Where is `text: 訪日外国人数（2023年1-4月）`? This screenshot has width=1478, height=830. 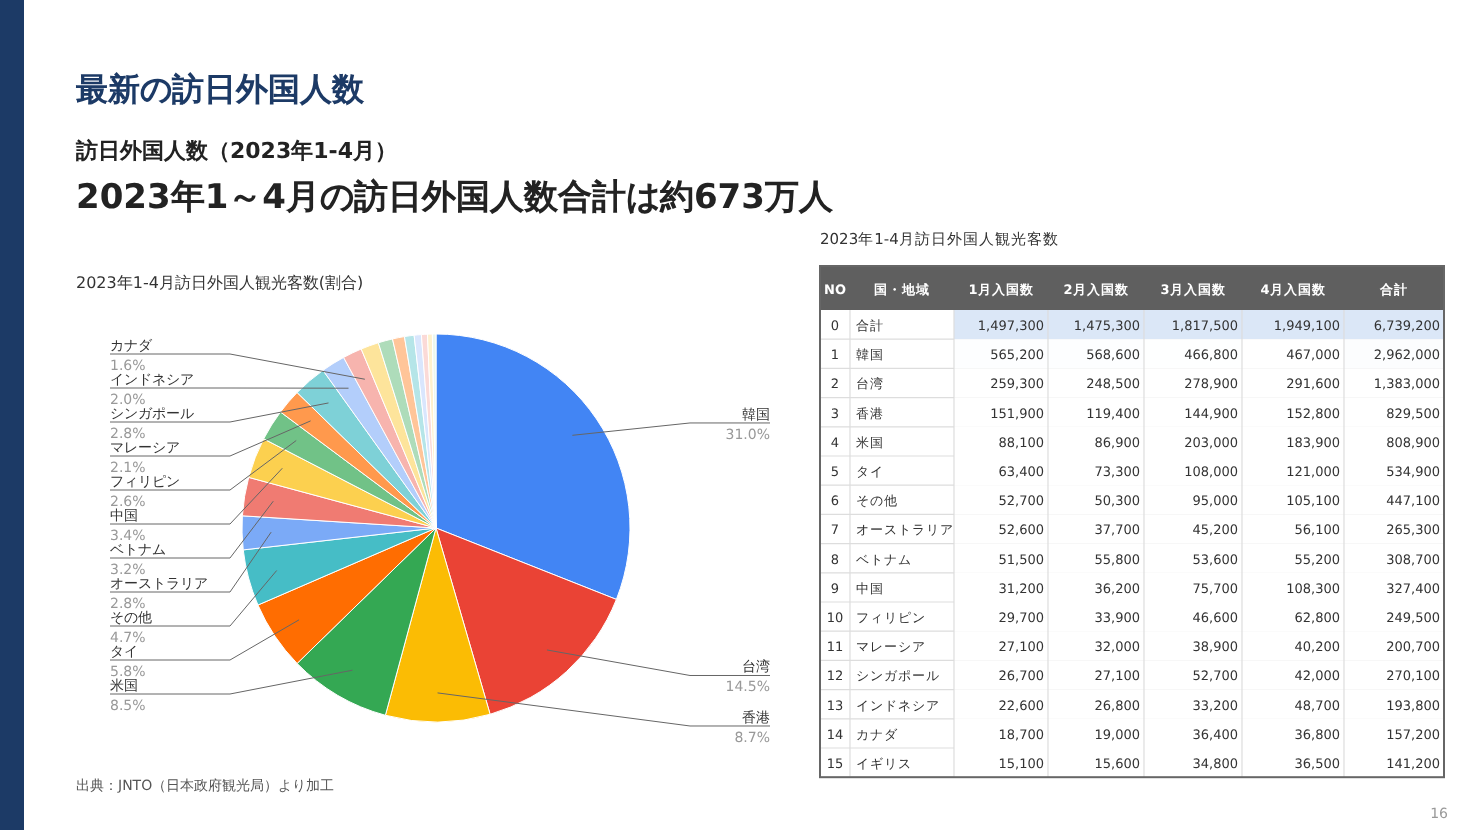
text: 訪日外国人数（2023年1-4月） is located at coordinates (235, 151).